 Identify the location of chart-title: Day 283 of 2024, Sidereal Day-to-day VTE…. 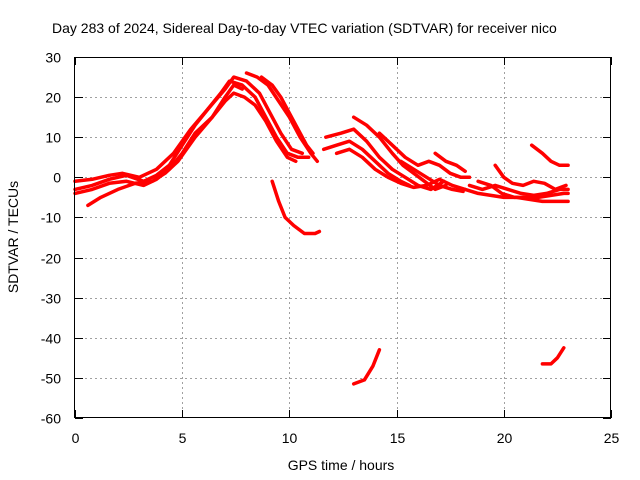
(304, 28).